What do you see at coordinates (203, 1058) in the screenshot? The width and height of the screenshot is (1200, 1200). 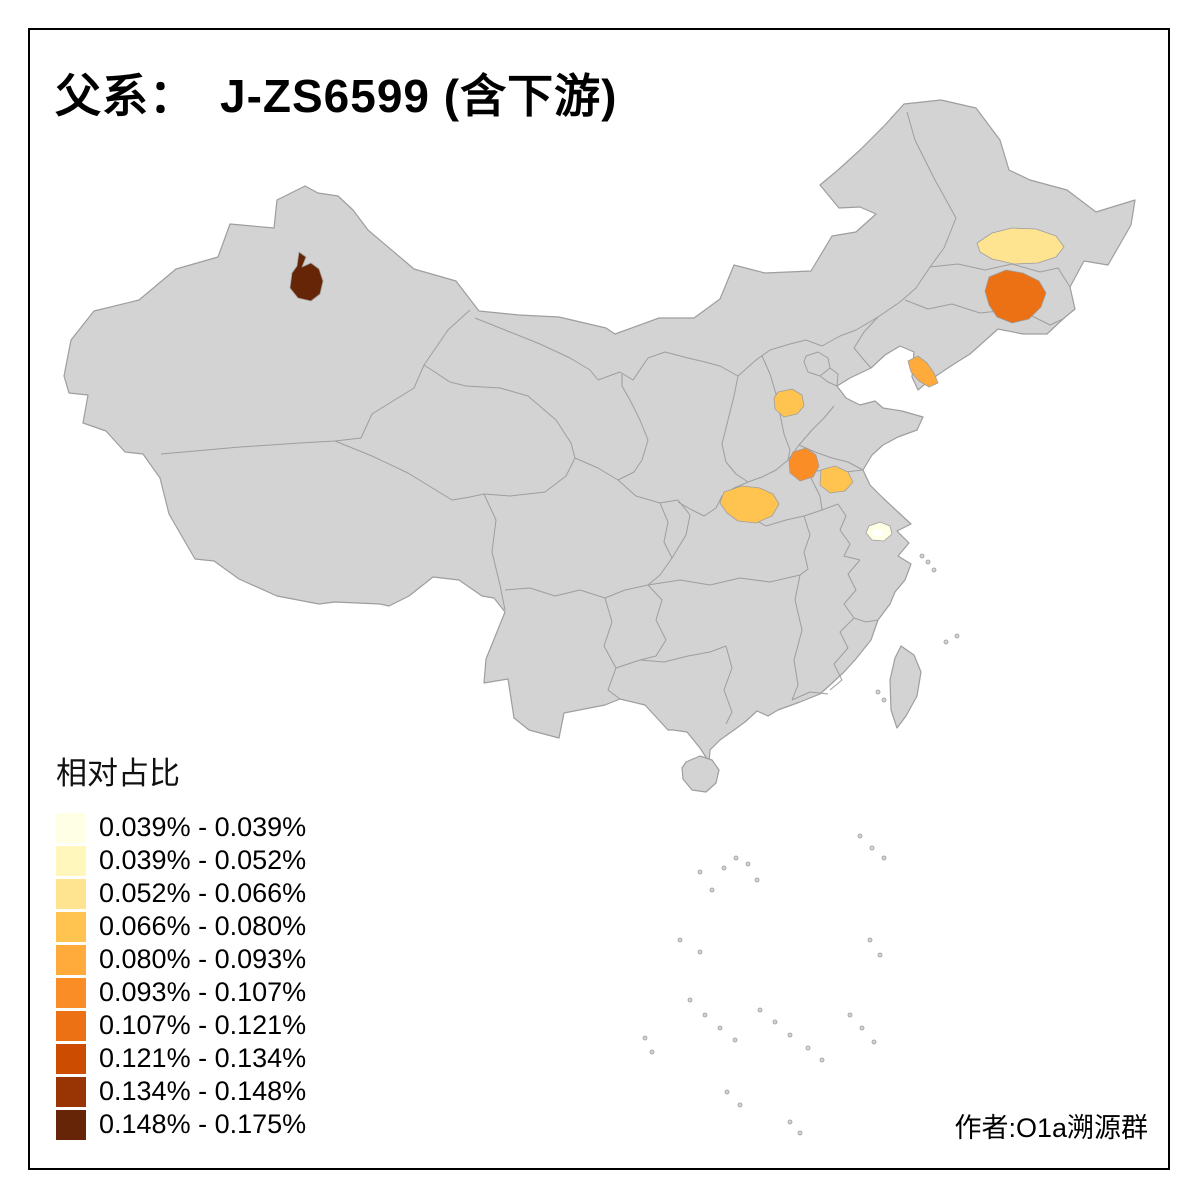 I see `legend-range-label: 0.121% - 0.134%` at bounding box center [203, 1058].